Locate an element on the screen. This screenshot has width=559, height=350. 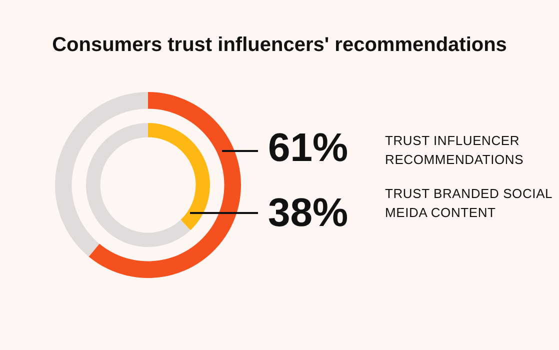
slice-label: TRUST BRANDED SOCIAL MEIDA CONTENT is located at coordinates (469, 203).